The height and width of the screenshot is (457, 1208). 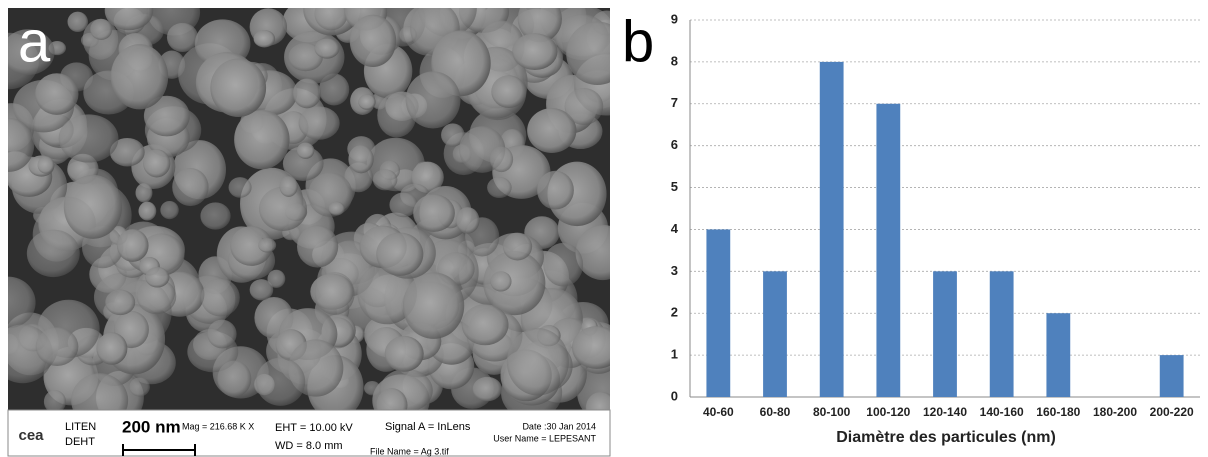 I want to click on y-tick-label: 7, so click(x=674, y=102).